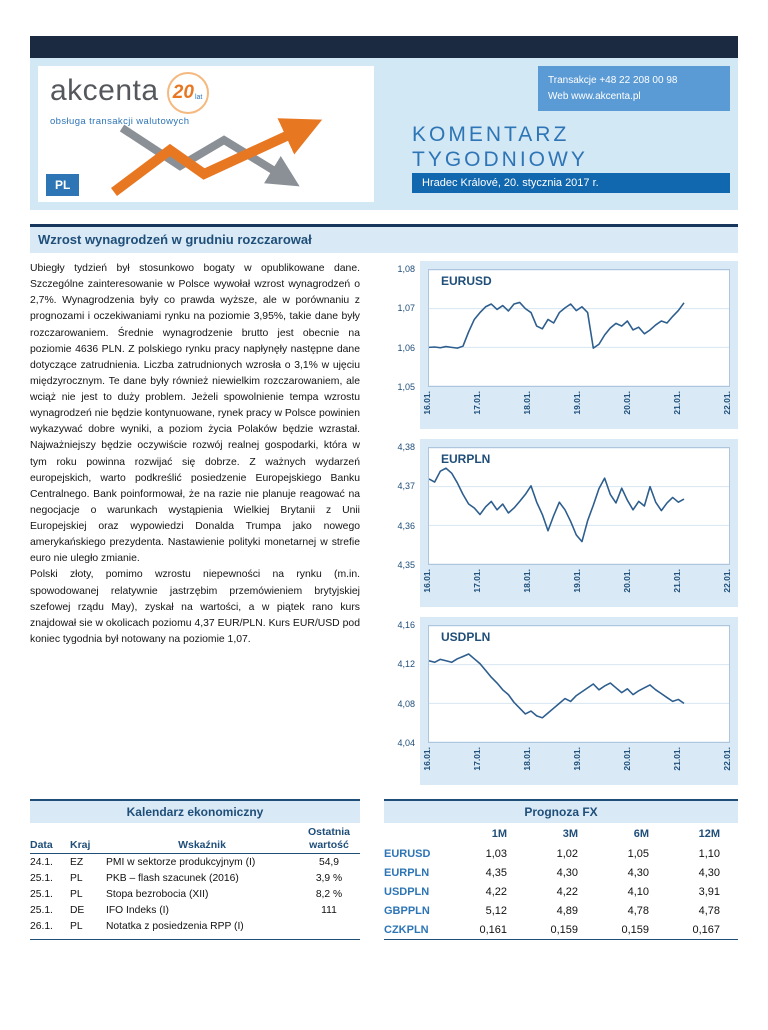  I want to click on calendar-header-wskaznik: Wskaźnik, so click(202, 845).